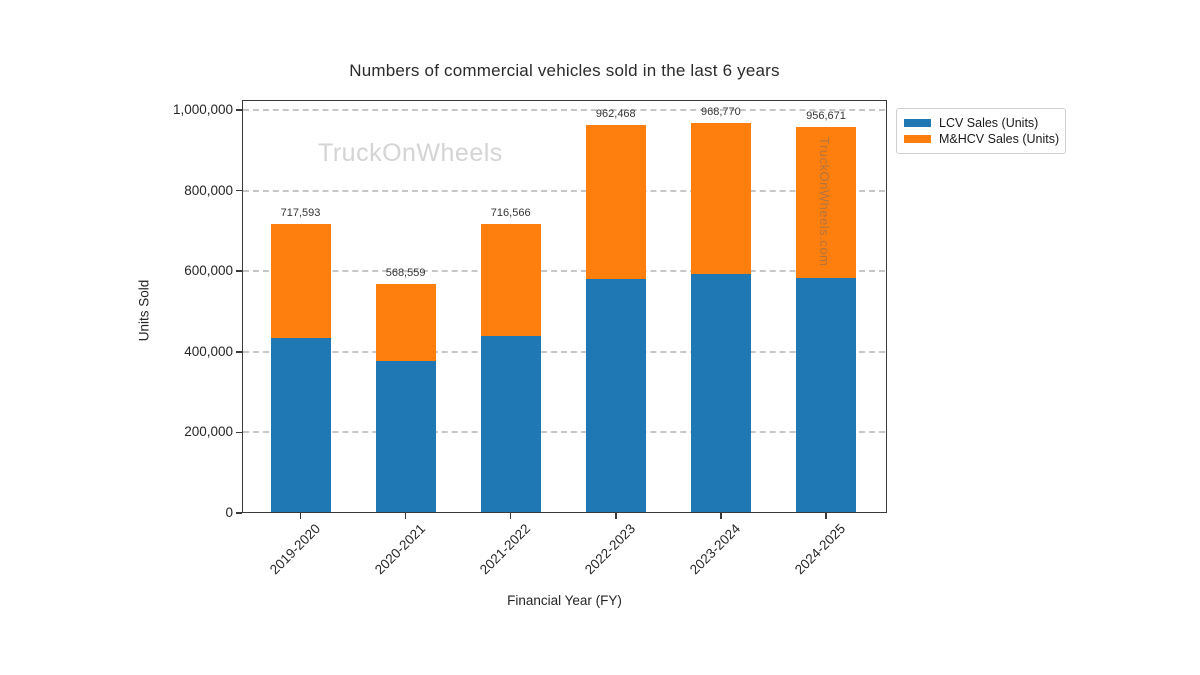  What do you see at coordinates (610, 549) in the screenshot?
I see `x-tick-label: 2022-2023` at bounding box center [610, 549].